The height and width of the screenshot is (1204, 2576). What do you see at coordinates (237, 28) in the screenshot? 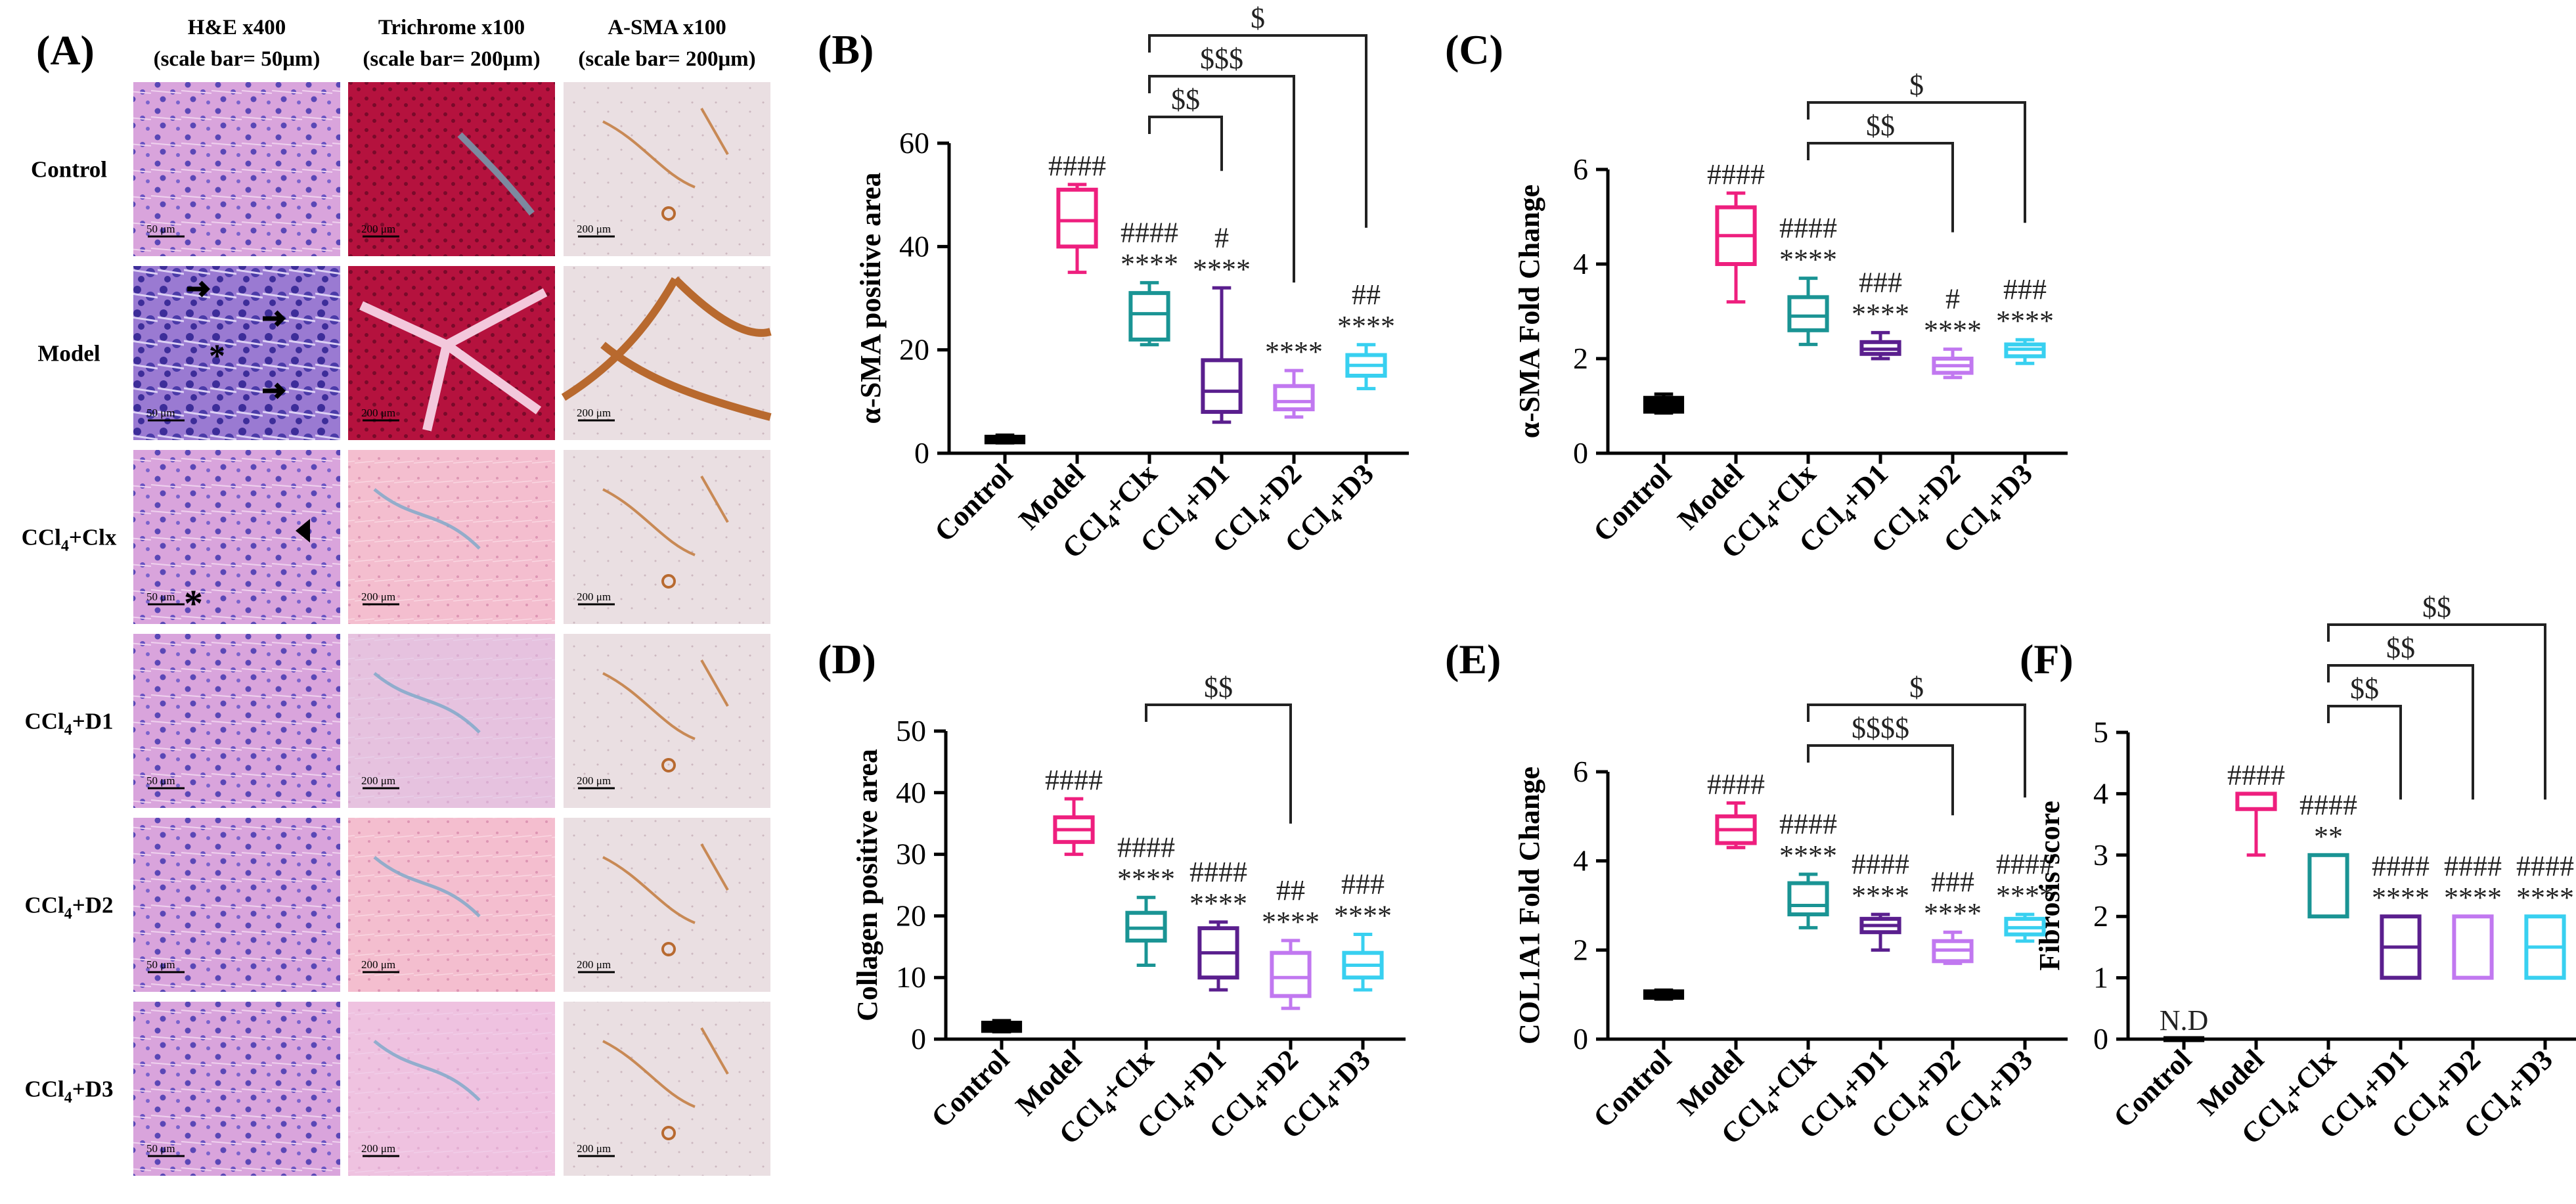
I see `column-header-title: H&E x400` at bounding box center [237, 28].